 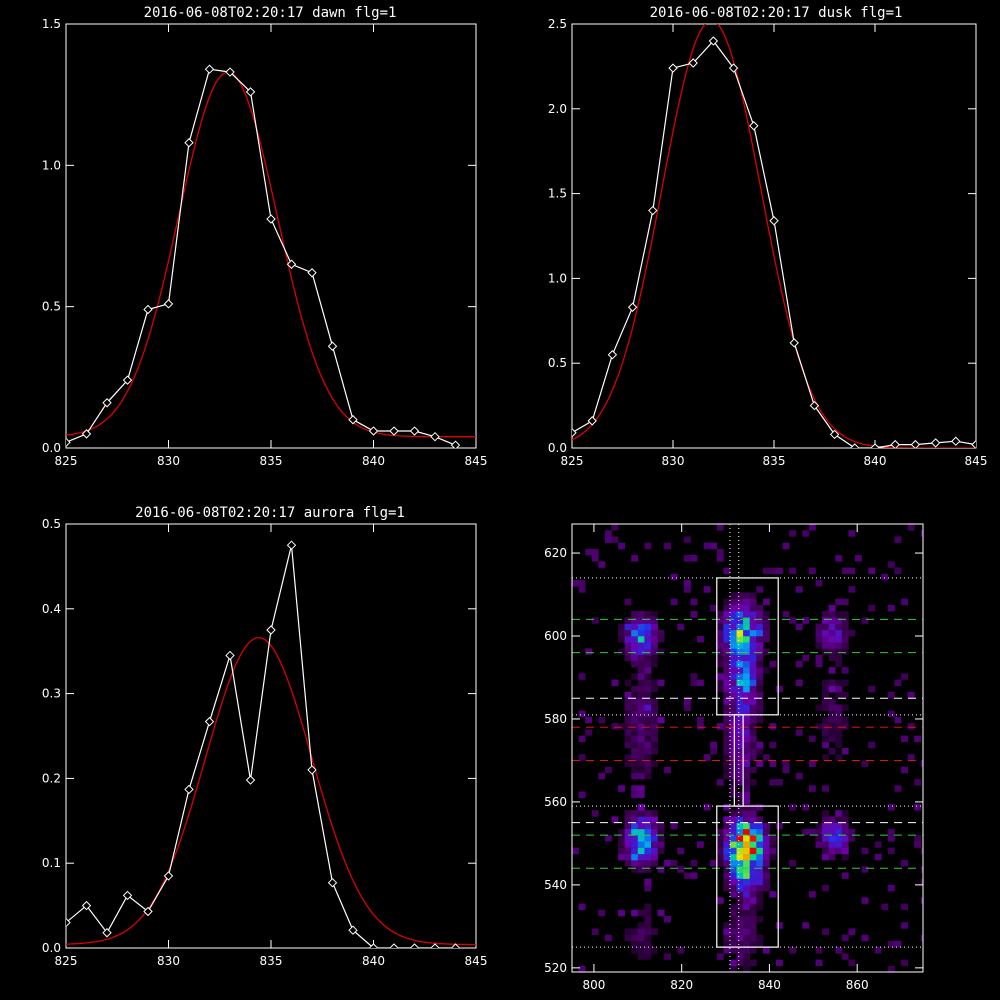 What do you see at coordinates (747, 646) in the screenshot?
I see `selection-box` at bounding box center [747, 646].